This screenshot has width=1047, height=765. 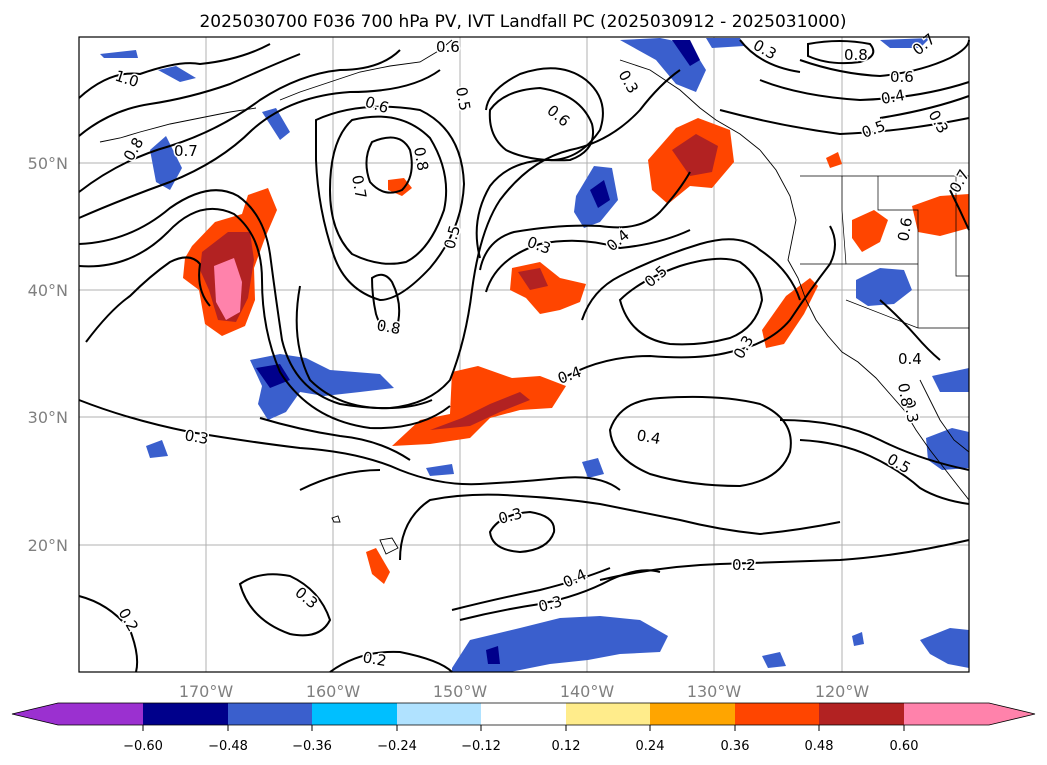 What do you see at coordinates (533, 279) in the screenshot?
I see `anomaly-central-pacific-core` at bounding box center [533, 279].